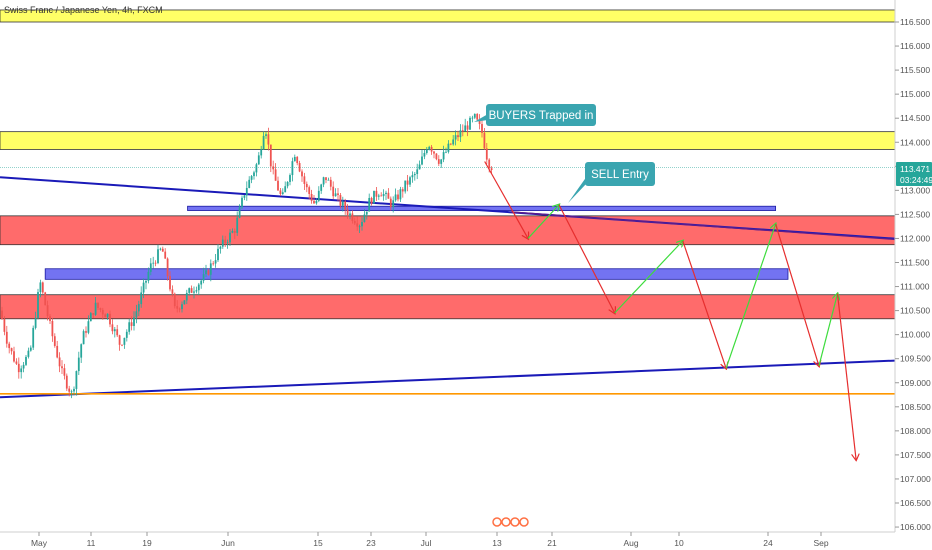  Describe the element at coordinates (318, 543) in the screenshot. I see `x-tick-label: 15` at that location.